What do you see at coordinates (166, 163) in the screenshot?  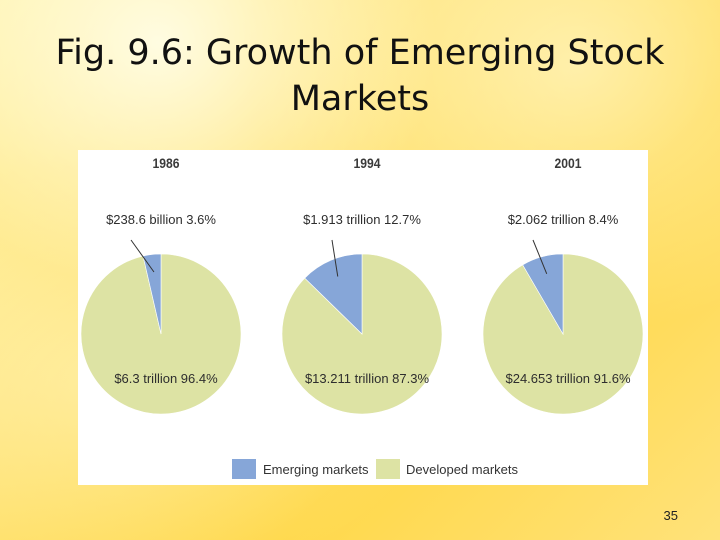 I see `pie-year-label-1986: 1986` at bounding box center [166, 163].